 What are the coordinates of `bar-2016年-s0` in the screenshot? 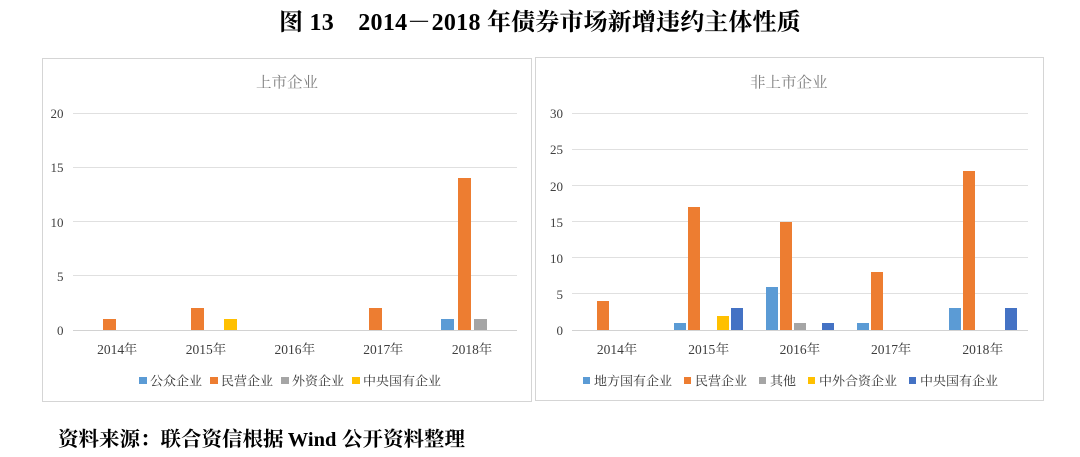 It's located at (771, 308).